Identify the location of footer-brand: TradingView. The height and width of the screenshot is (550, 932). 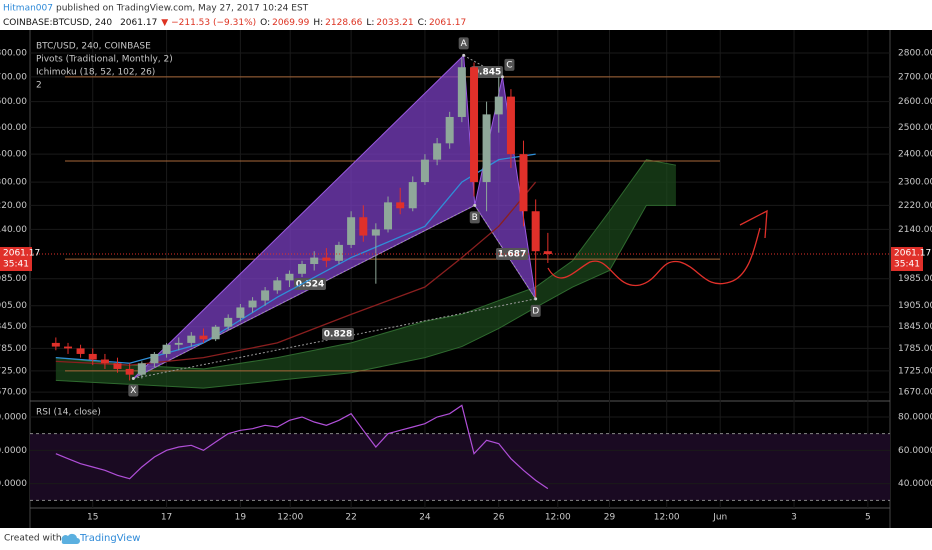
(109, 538).